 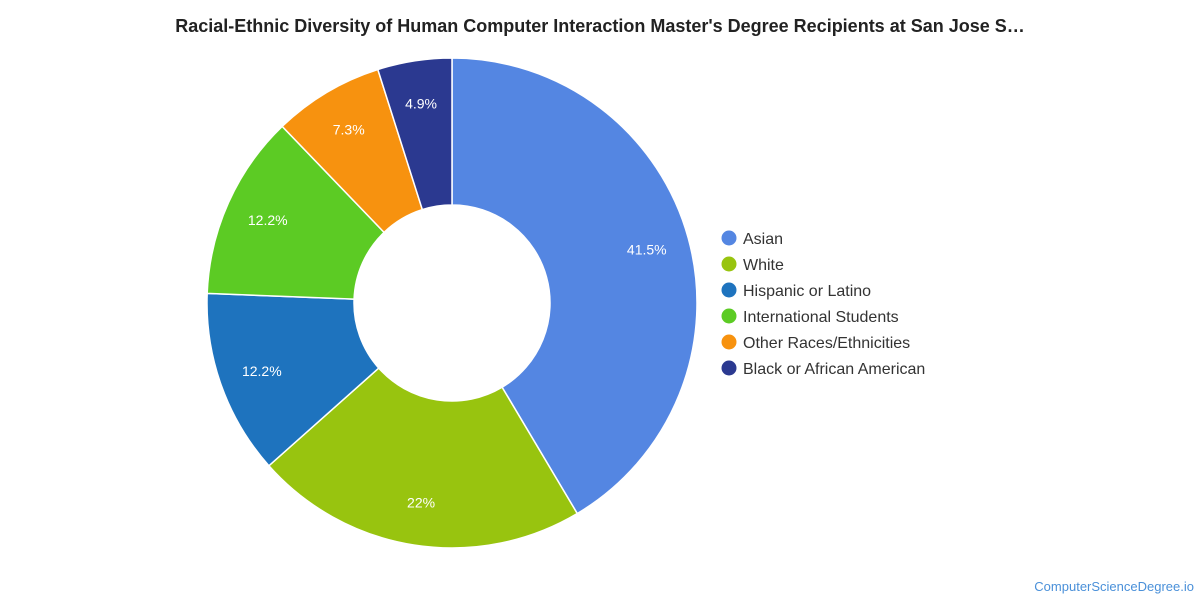 What do you see at coordinates (296, 212) in the screenshot?
I see `slice-international-students` at bounding box center [296, 212].